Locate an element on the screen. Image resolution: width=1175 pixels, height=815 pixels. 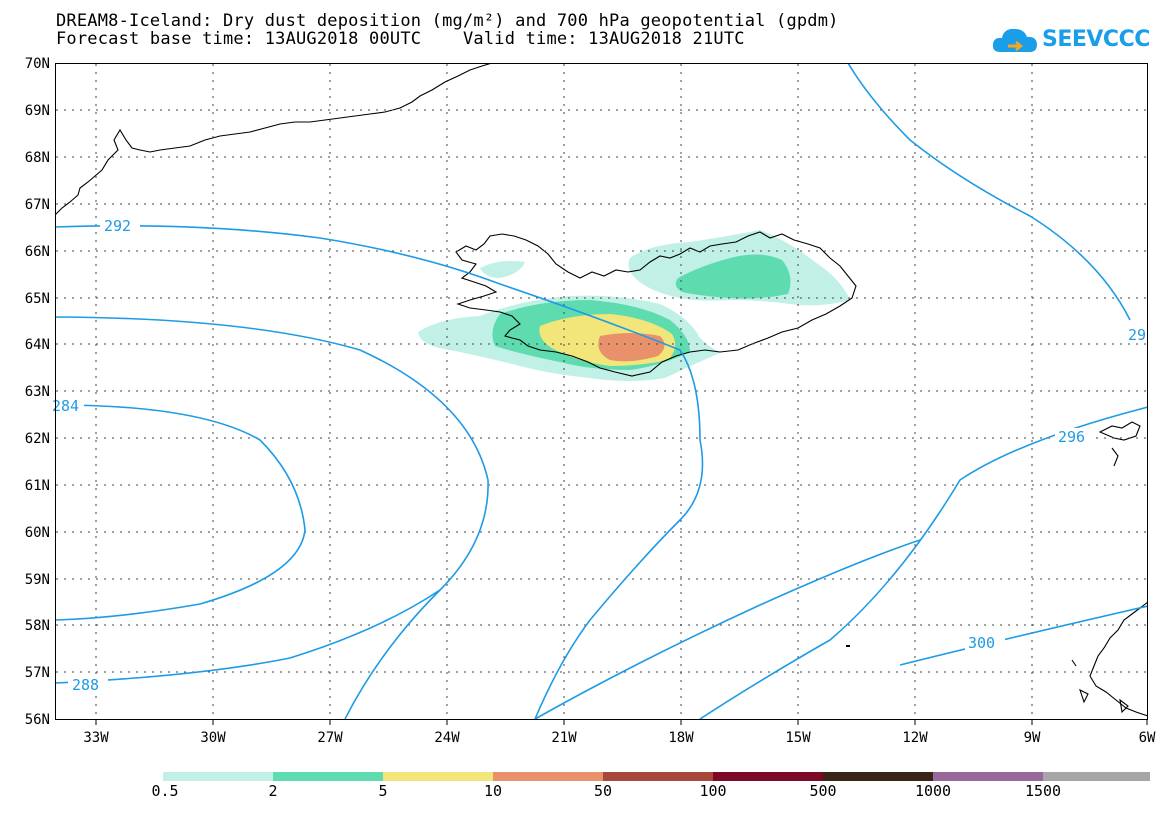
lon-label: 21W is located at coordinates (564, 738).